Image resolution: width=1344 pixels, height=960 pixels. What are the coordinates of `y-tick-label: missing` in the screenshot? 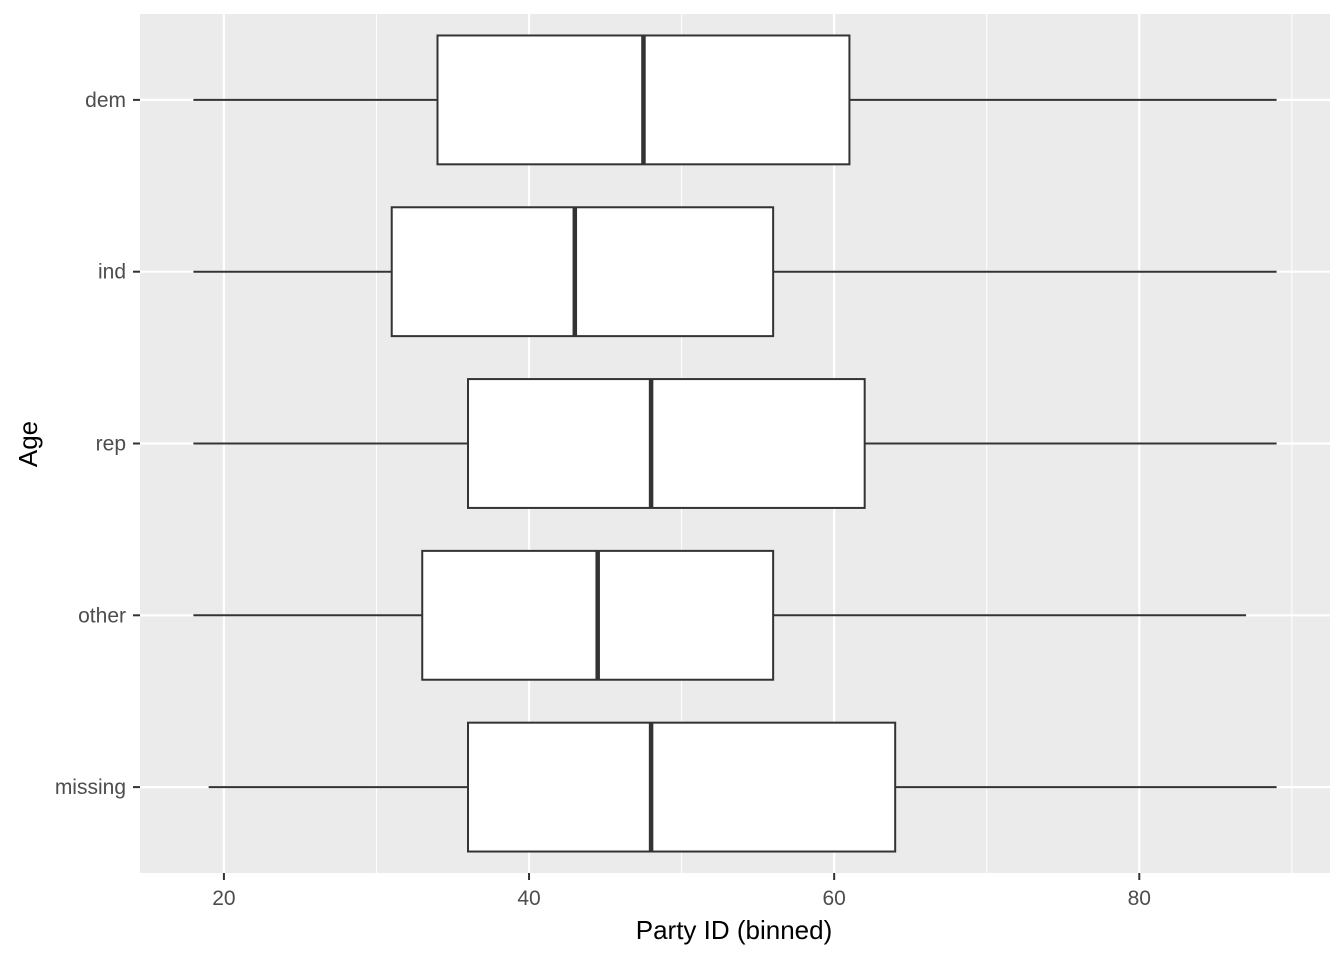 It's located at (90, 787).